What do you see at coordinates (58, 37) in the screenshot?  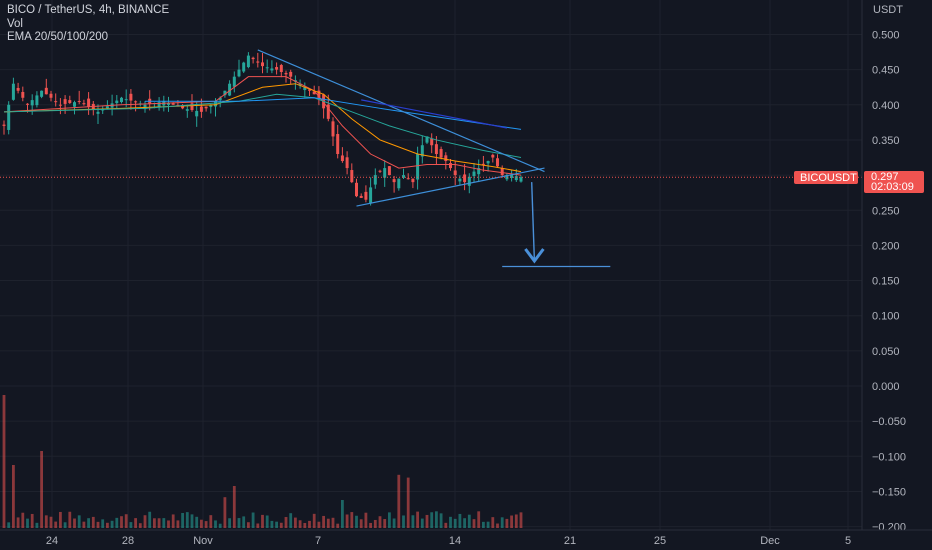 I see `legend-ema: EMA 20/50/100/200` at bounding box center [58, 37].